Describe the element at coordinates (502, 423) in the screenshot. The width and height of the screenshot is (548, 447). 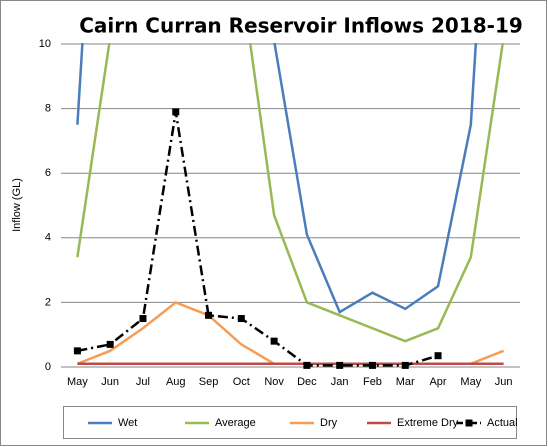
I see `legend-label: Actual` at that location.